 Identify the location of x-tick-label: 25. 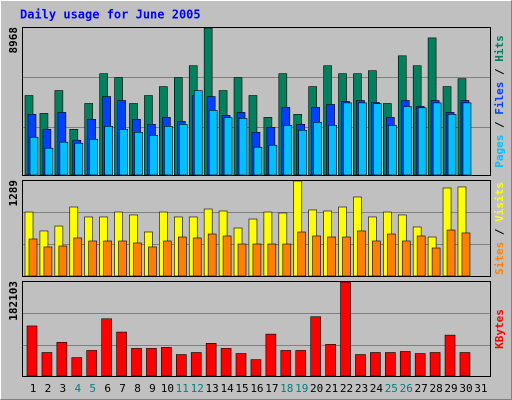
(391, 388).